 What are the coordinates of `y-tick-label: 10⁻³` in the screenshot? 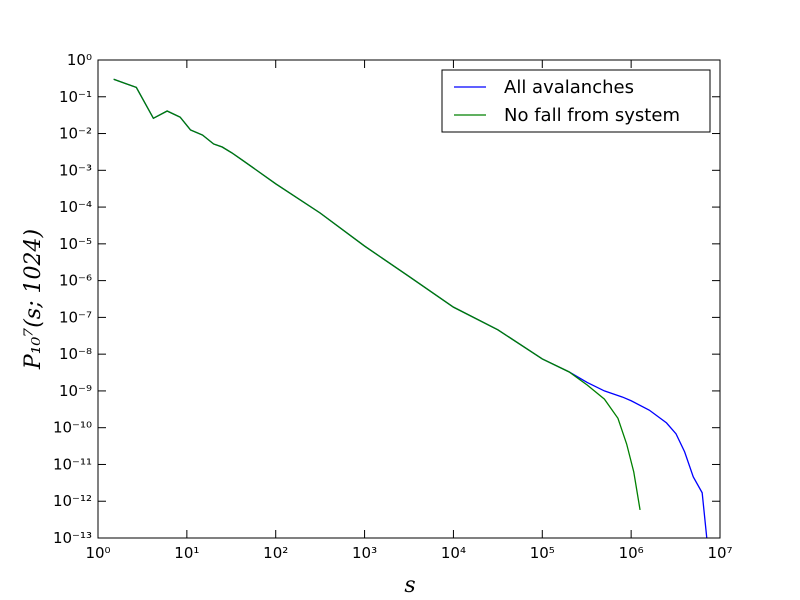 It's located at (75, 170).